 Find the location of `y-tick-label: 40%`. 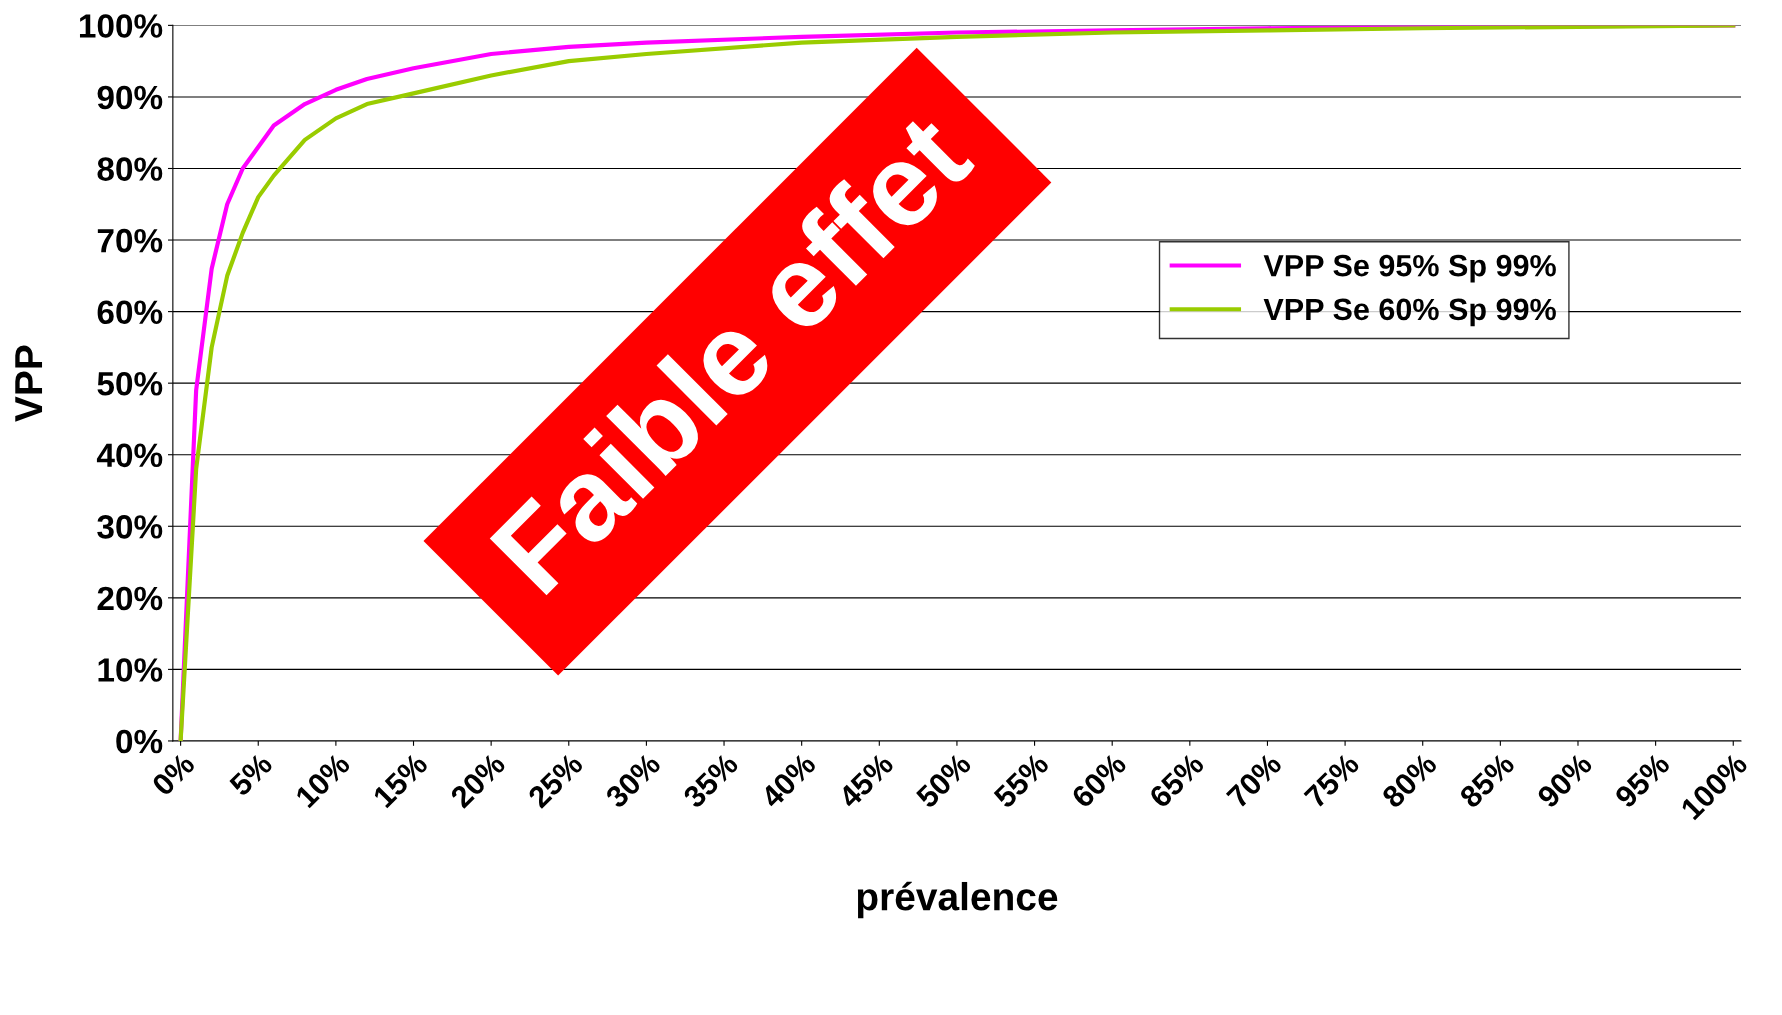

y-tick-label: 40% is located at coordinates (129, 455).